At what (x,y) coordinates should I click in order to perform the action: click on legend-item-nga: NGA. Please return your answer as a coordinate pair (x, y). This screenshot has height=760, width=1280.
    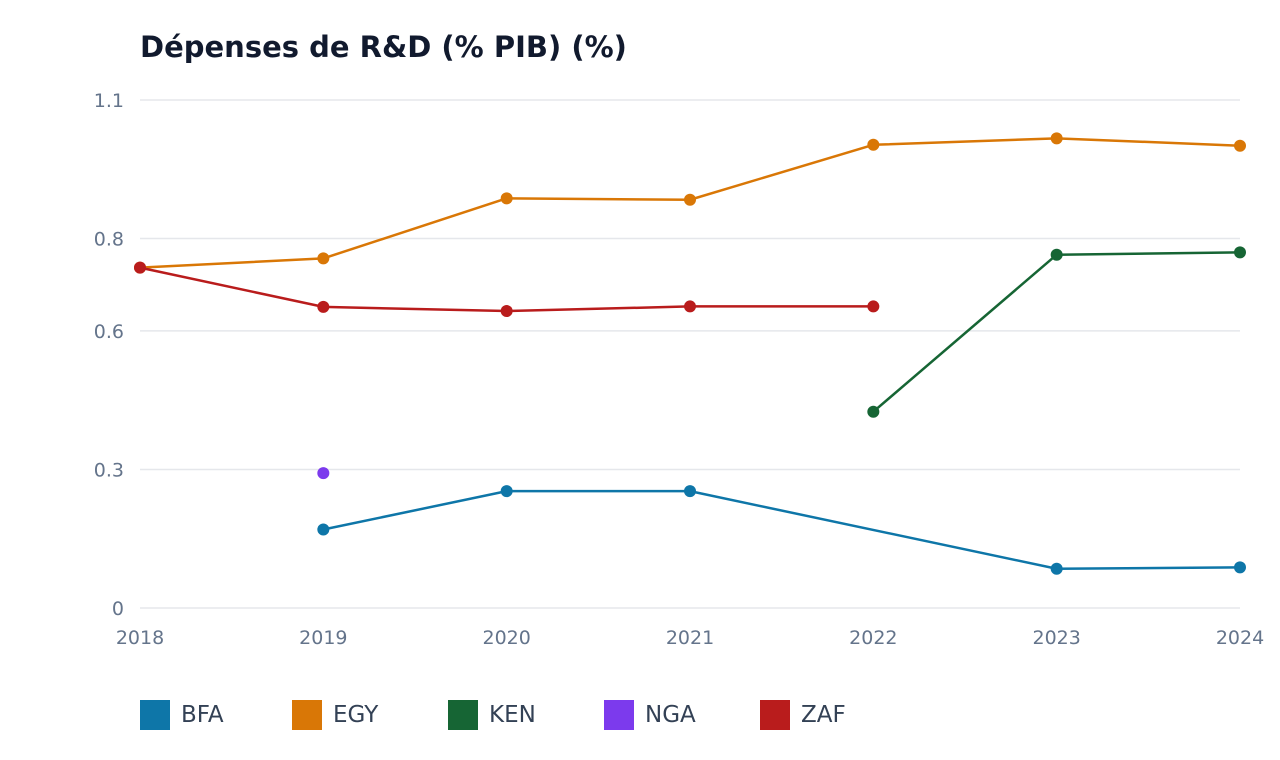
    Looking at the image, I should click on (682, 715).